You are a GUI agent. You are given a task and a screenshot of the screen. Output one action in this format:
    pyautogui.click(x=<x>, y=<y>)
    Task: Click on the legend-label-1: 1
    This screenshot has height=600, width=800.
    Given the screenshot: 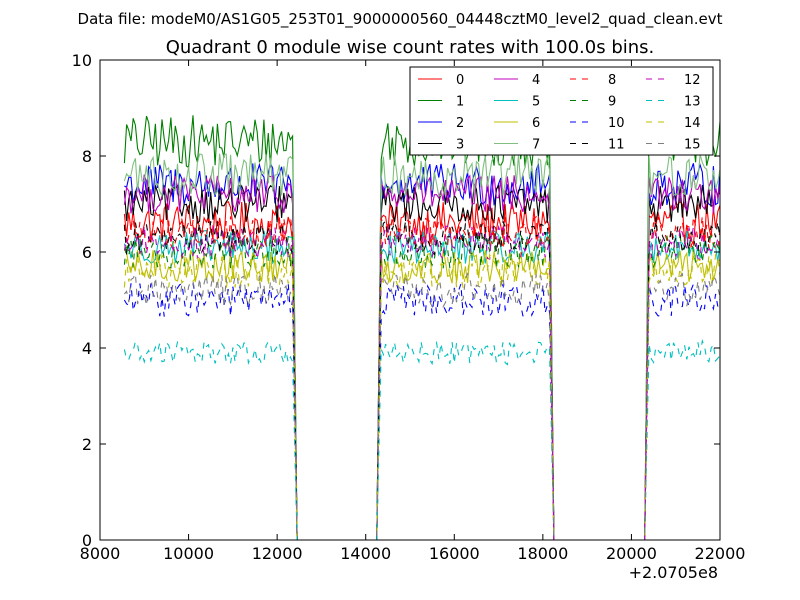 What is the action you would take?
    pyautogui.click(x=460, y=102)
    